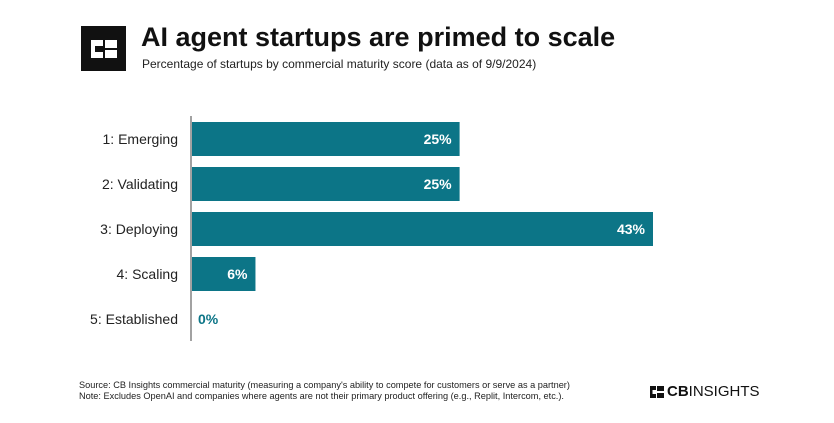 The image size is (834, 423). I want to click on cb-brand-mark-icon, so click(657, 391).